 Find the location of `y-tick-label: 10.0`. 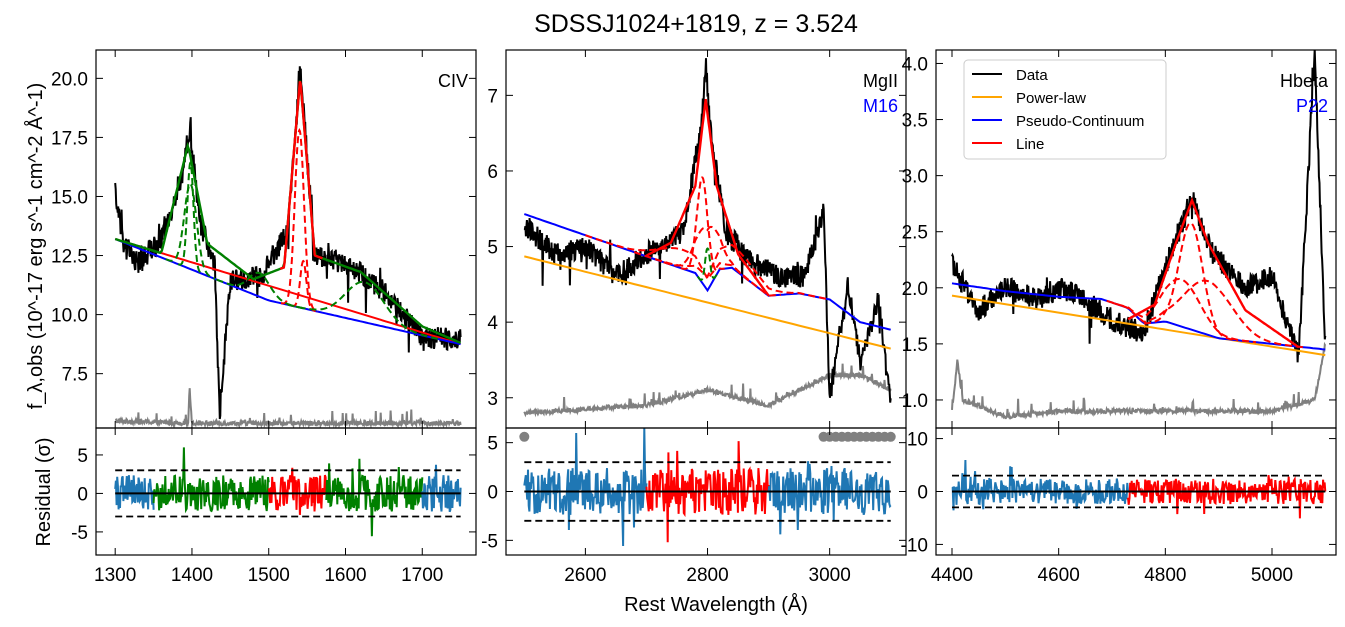

y-tick-label: 10.0 is located at coordinates (69, 316).